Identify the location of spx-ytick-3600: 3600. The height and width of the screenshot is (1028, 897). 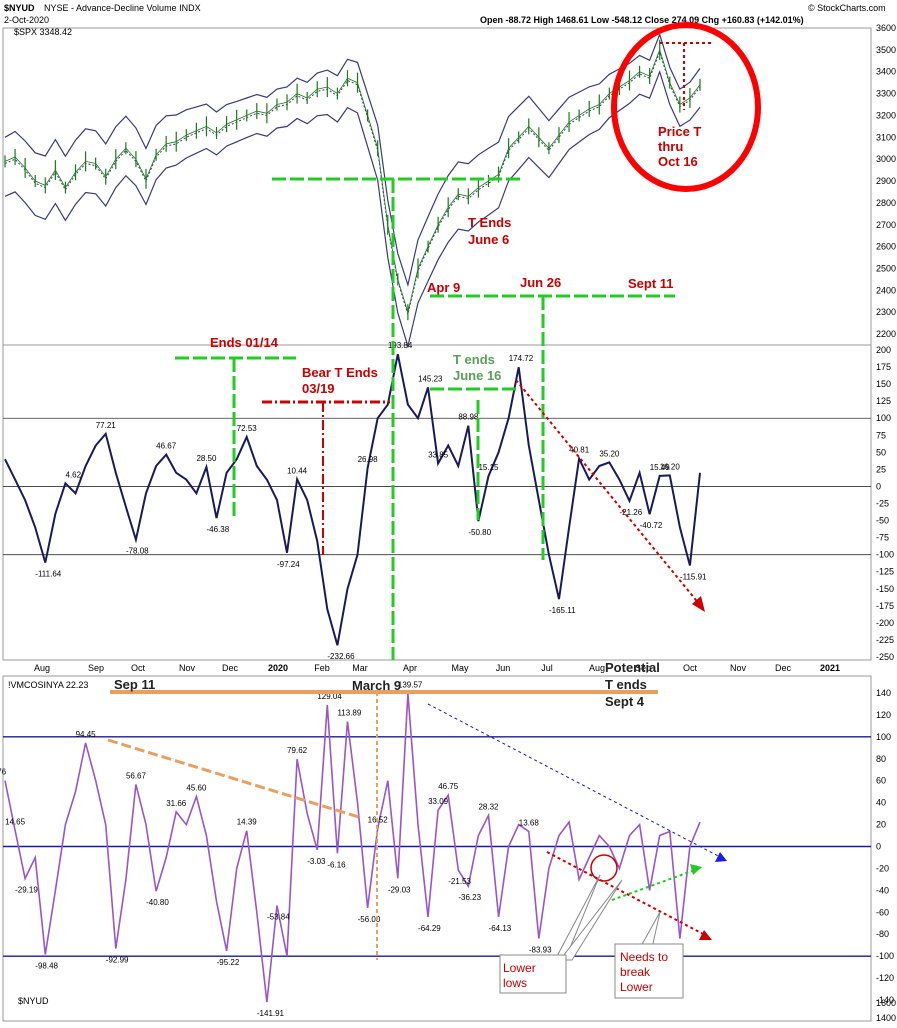
(886, 28).